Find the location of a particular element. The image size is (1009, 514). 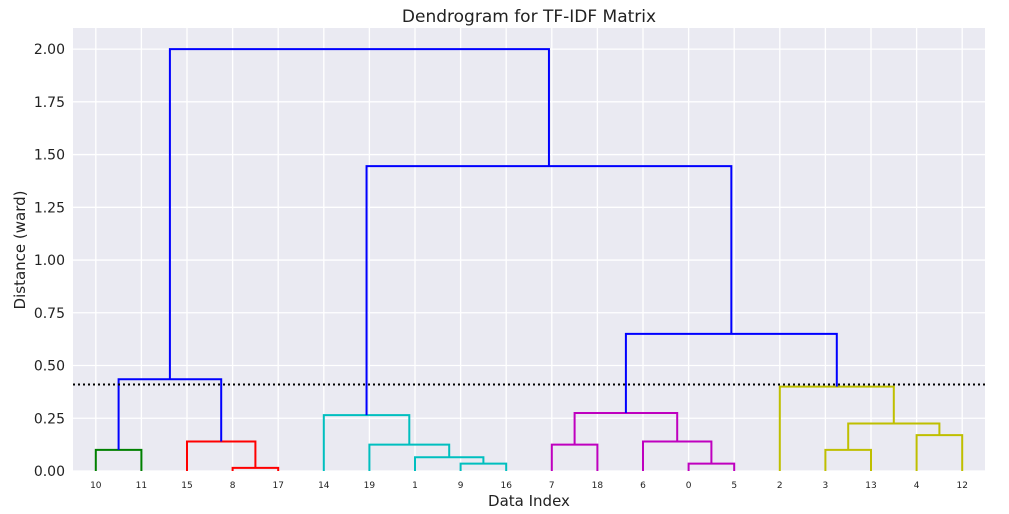

y-tick-label: 2.00 is located at coordinates (49, 50).